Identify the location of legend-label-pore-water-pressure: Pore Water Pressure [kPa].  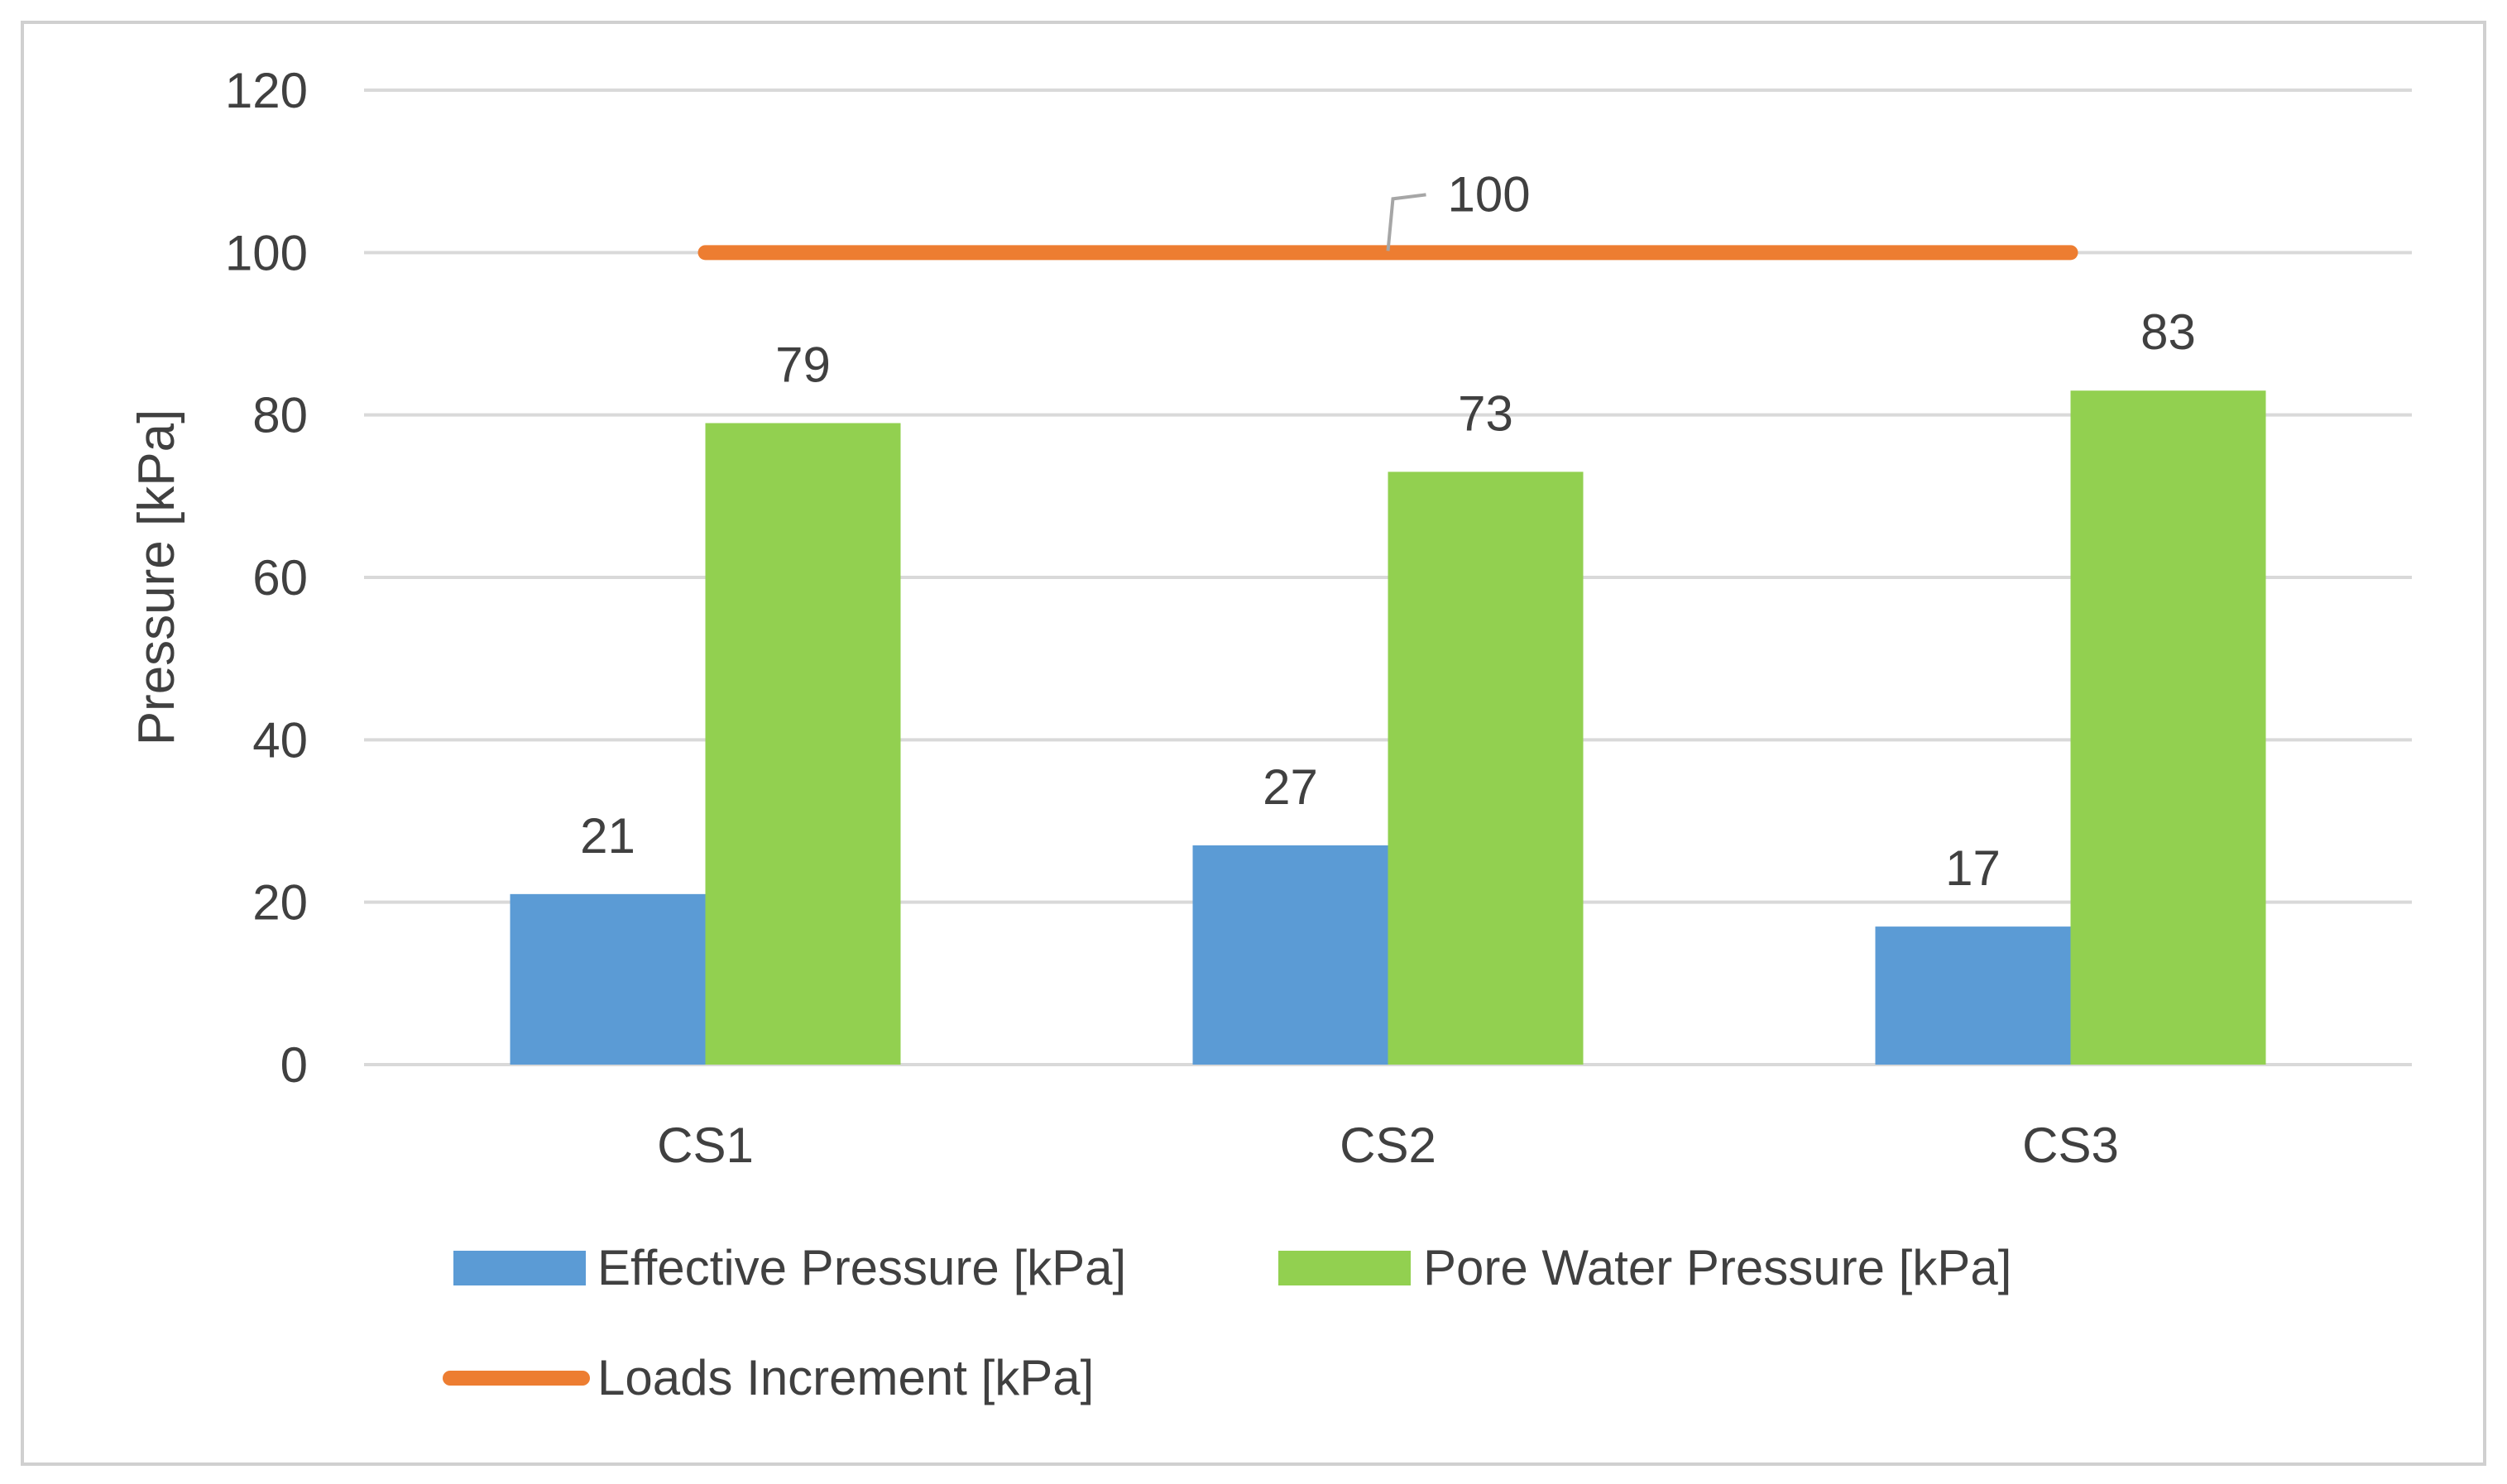
(1717, 1267).